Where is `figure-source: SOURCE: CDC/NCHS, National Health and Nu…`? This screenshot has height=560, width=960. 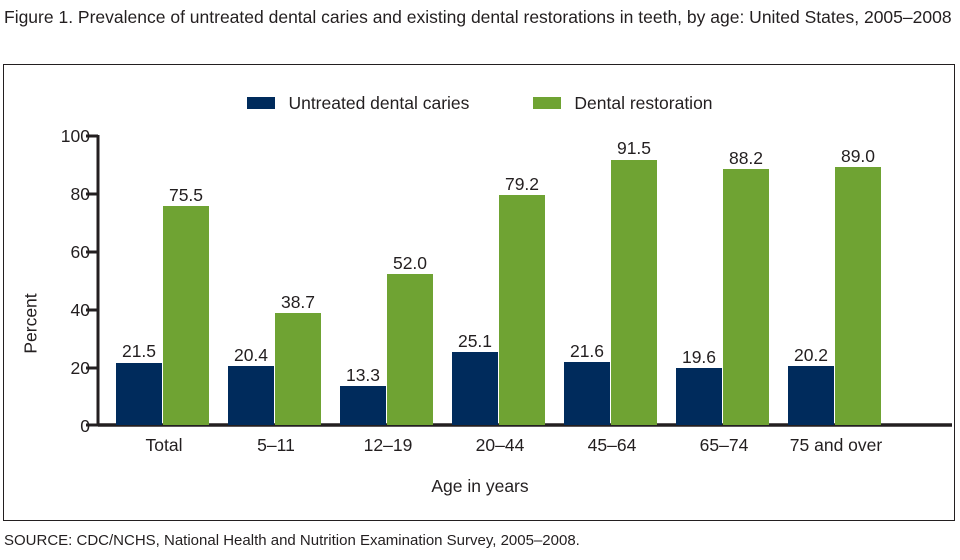
figure-source: SOURCE: CDC/NCHS, National Health and Nu… is located at coordinates (292, 540).